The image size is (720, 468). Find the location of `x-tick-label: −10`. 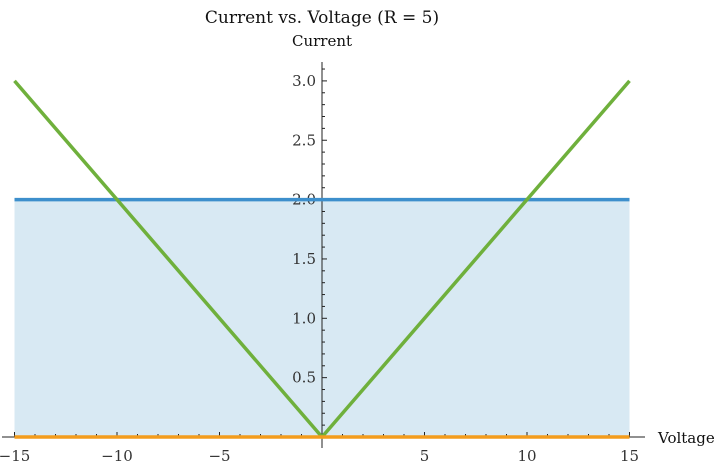

x-tick-label: −10 is located at coordinates (117, 456).